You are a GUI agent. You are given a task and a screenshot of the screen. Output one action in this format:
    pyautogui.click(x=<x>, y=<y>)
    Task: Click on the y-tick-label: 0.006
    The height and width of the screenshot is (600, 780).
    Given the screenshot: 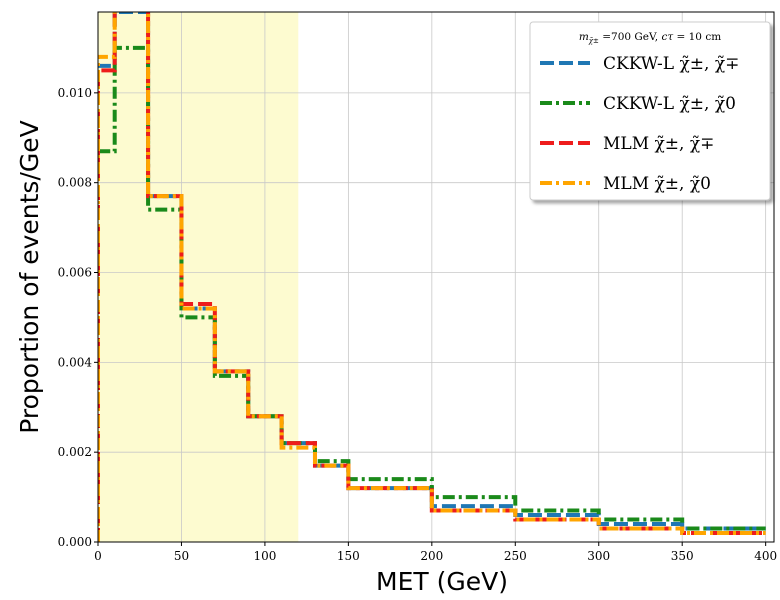 What is the action you would take?
    pyautogui.click(x=75, y=273)
    